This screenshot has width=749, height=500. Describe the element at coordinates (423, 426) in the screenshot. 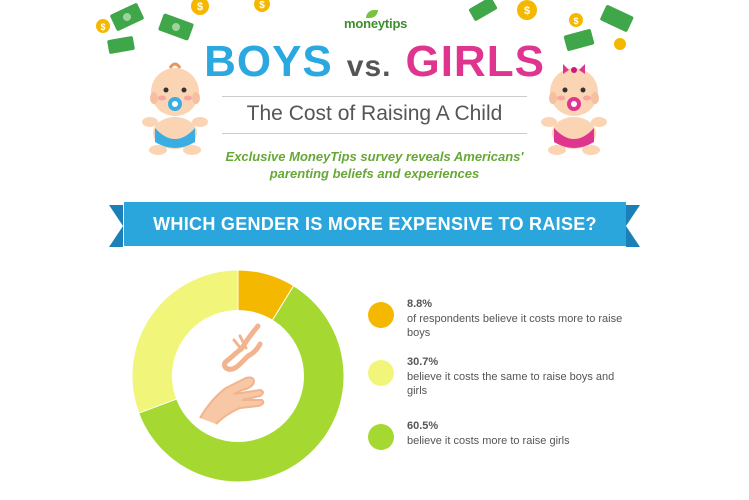

I see `legend-pct-girls: 60.5%` at that location.